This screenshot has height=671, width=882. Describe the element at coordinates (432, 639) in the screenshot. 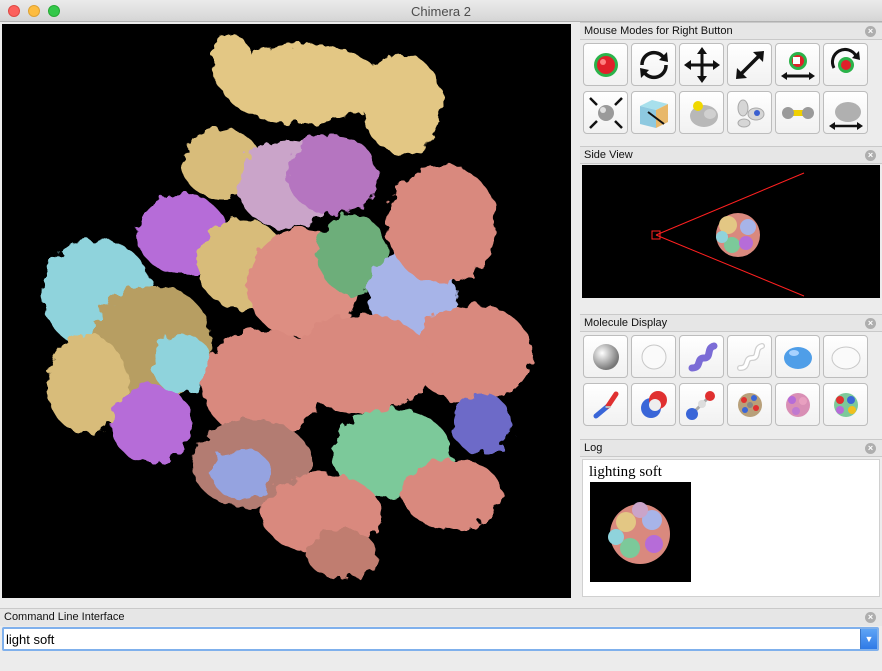

I see `command-line-input` at that location.